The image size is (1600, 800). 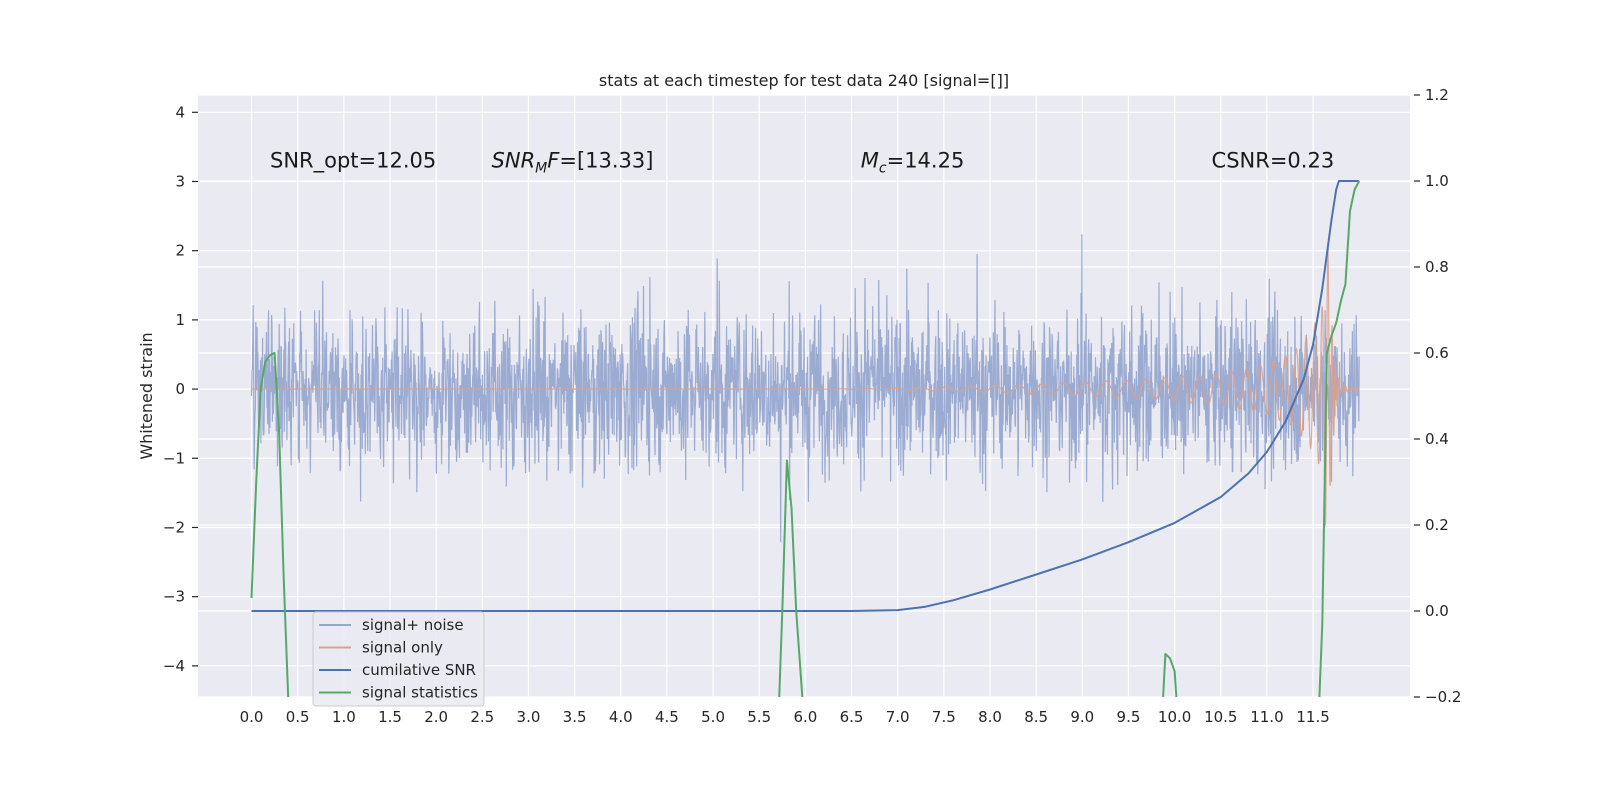 I want to click on annotation-snr-mf-main: SNR, so click(x=514, y=161).